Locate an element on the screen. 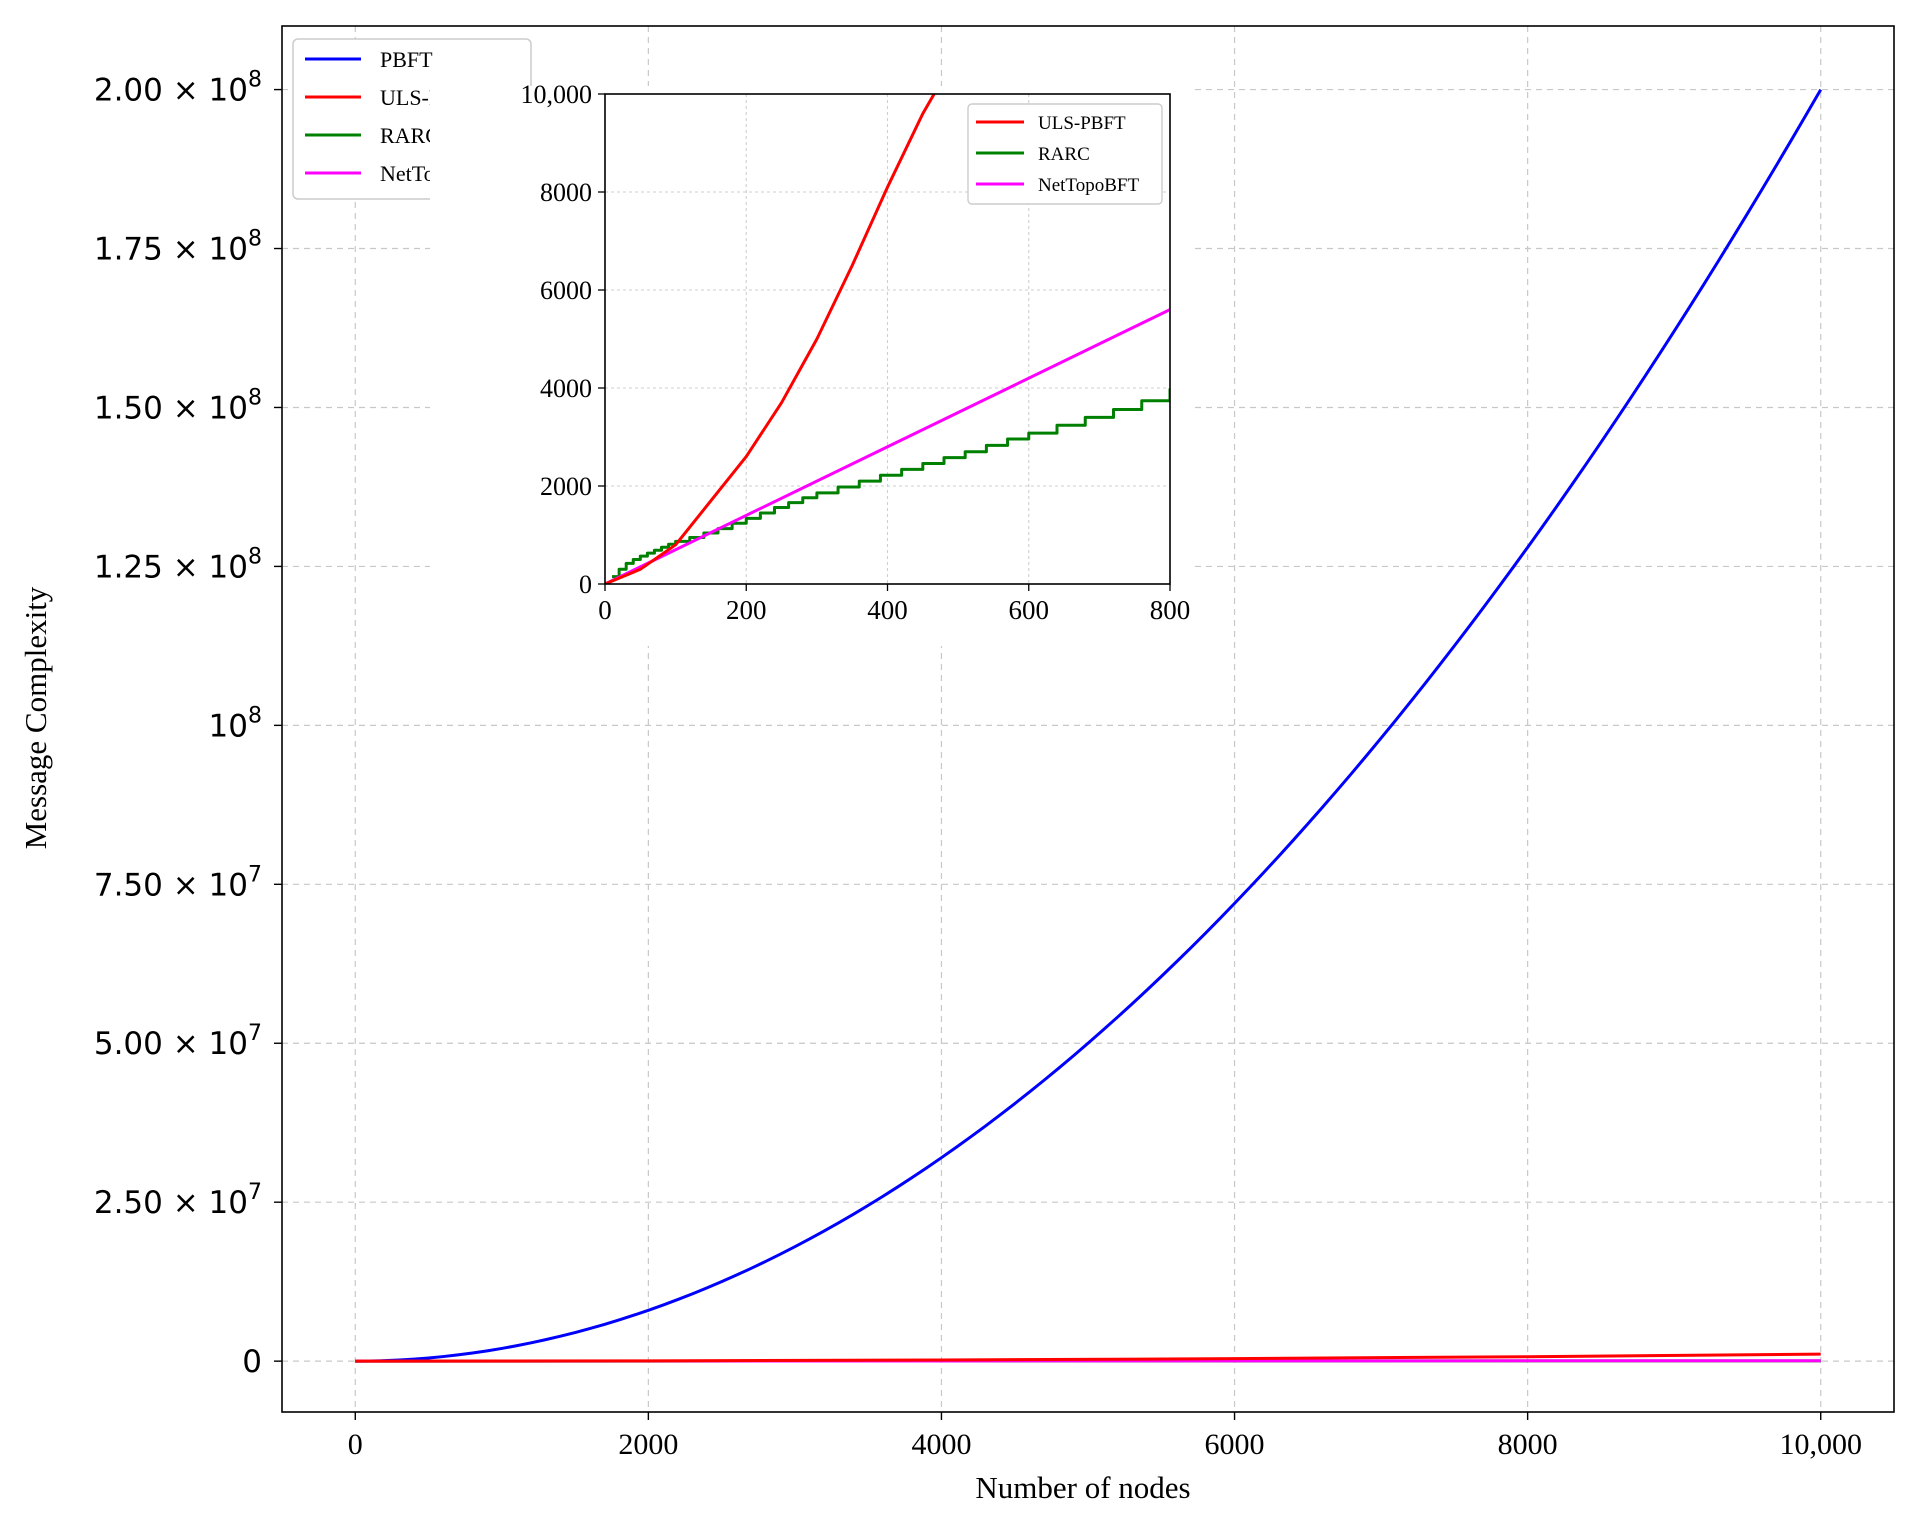  inset-legend-label-nettopobft: NetTopoBFT is located at coordinates (1088, 185).